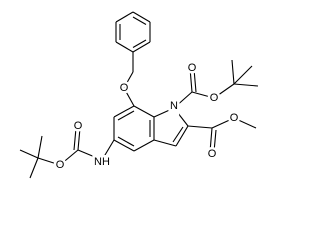 Image resolution: width=320 pixels, height=240 pixels. I want to click on atom-label: NH, so click(102, 162).